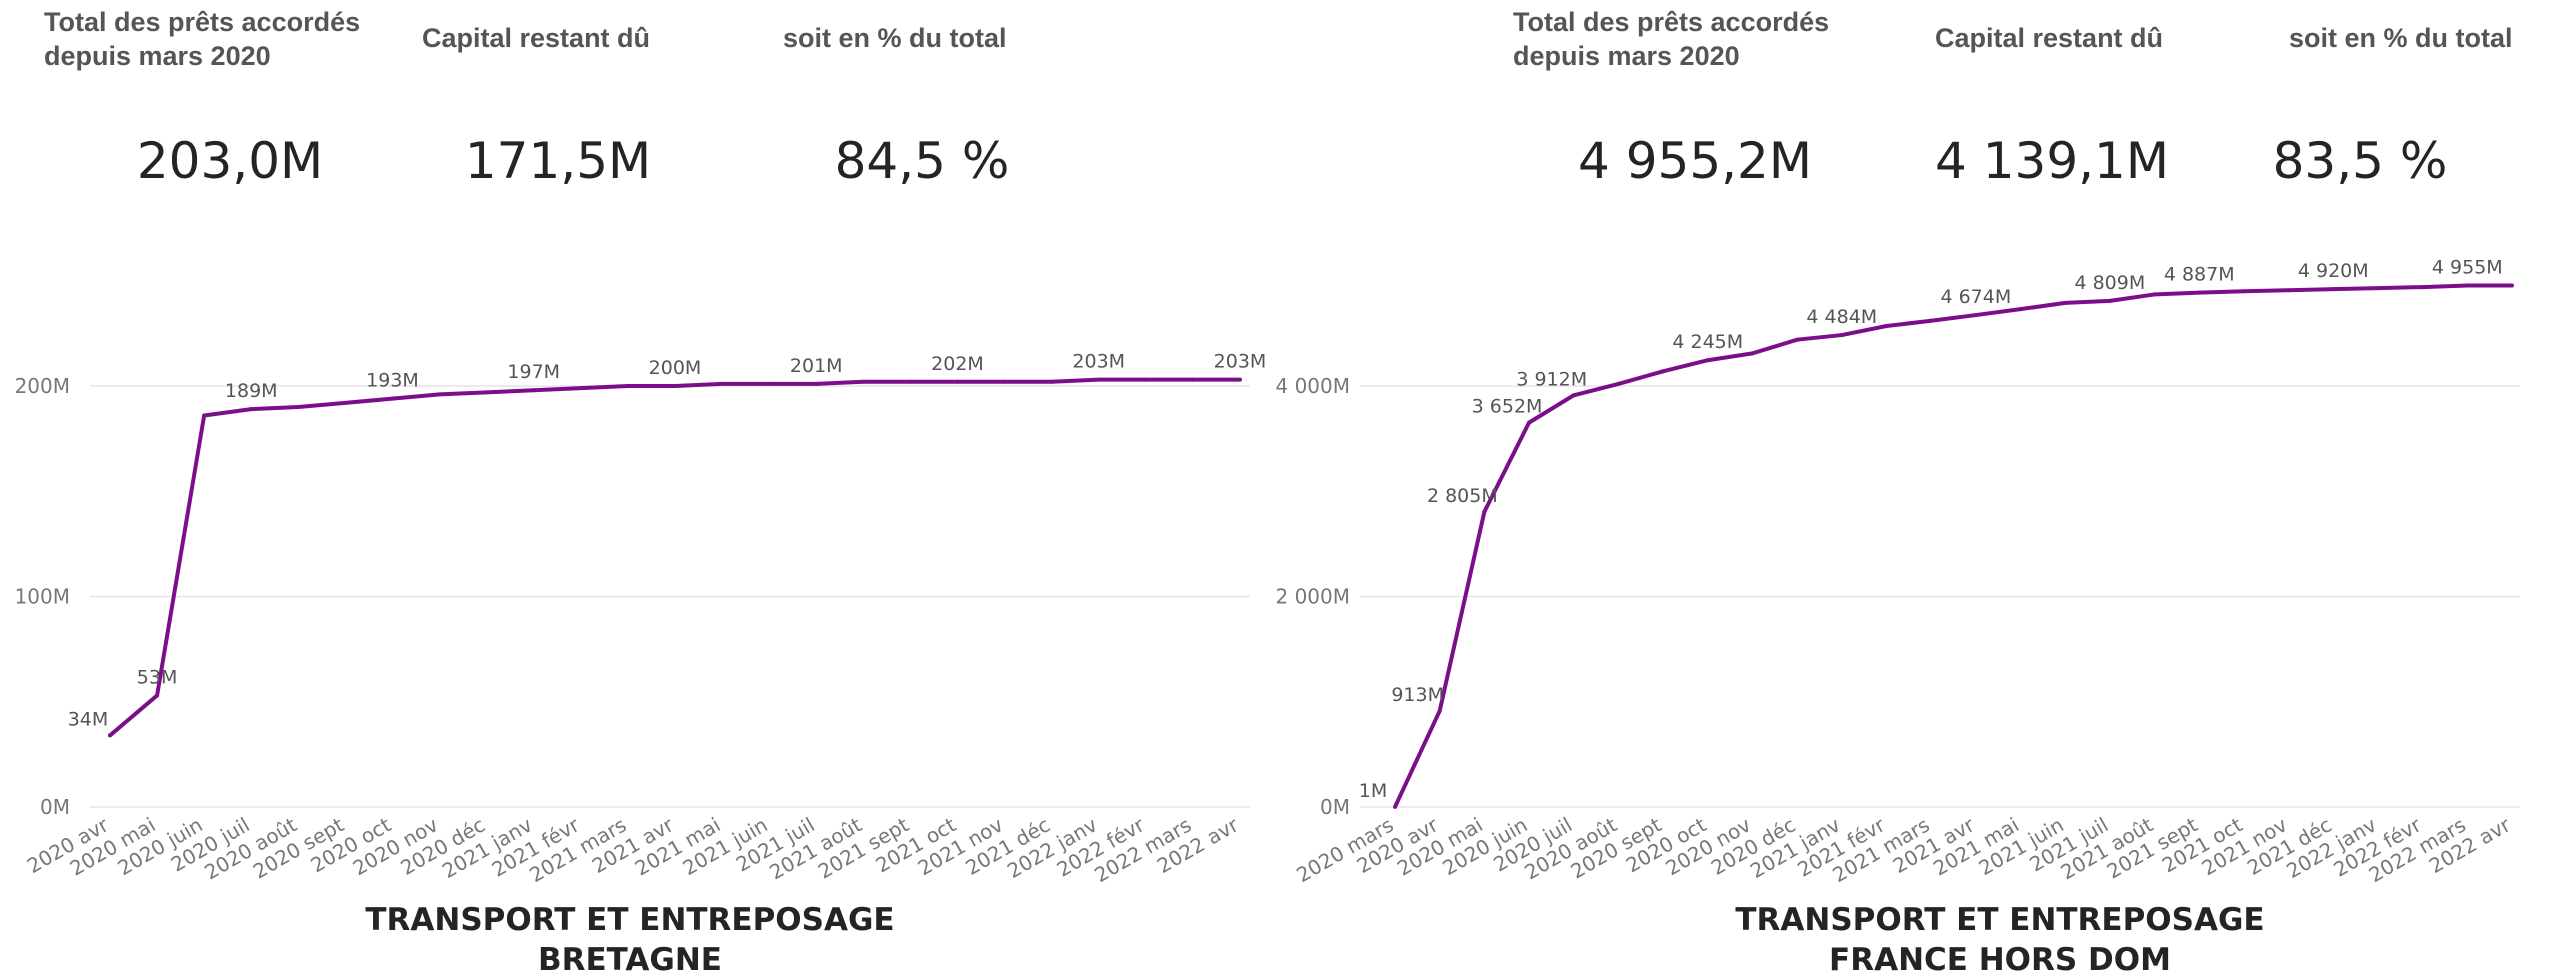 The height and width of the screenshot is (980, 2549). What do you see at coordinates (1373, 791) in the screenshot?
I see `data-label: 1M` at bounding box center [1373, 791].